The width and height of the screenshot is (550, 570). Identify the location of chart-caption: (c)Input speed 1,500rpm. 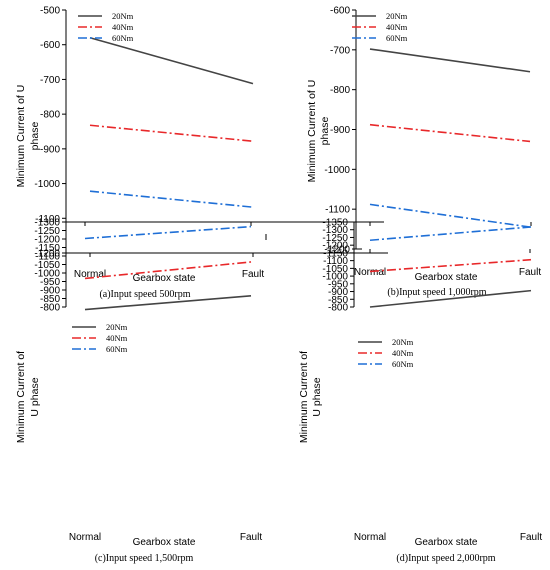
(144, 558).